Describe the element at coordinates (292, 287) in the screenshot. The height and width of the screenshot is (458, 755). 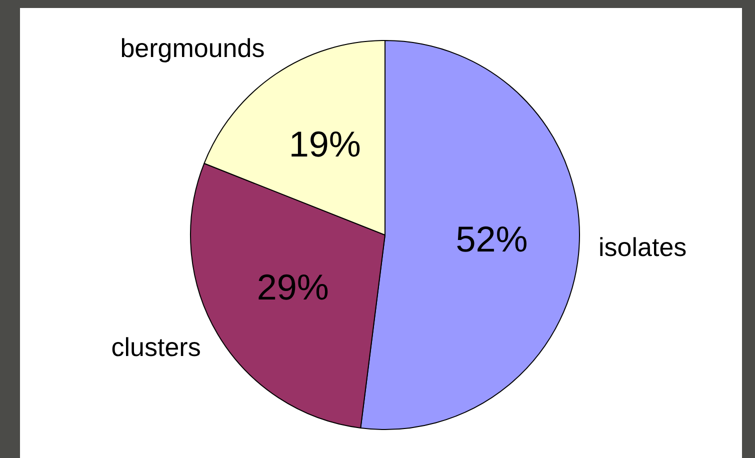
I see `data-label: 29%` at that location.